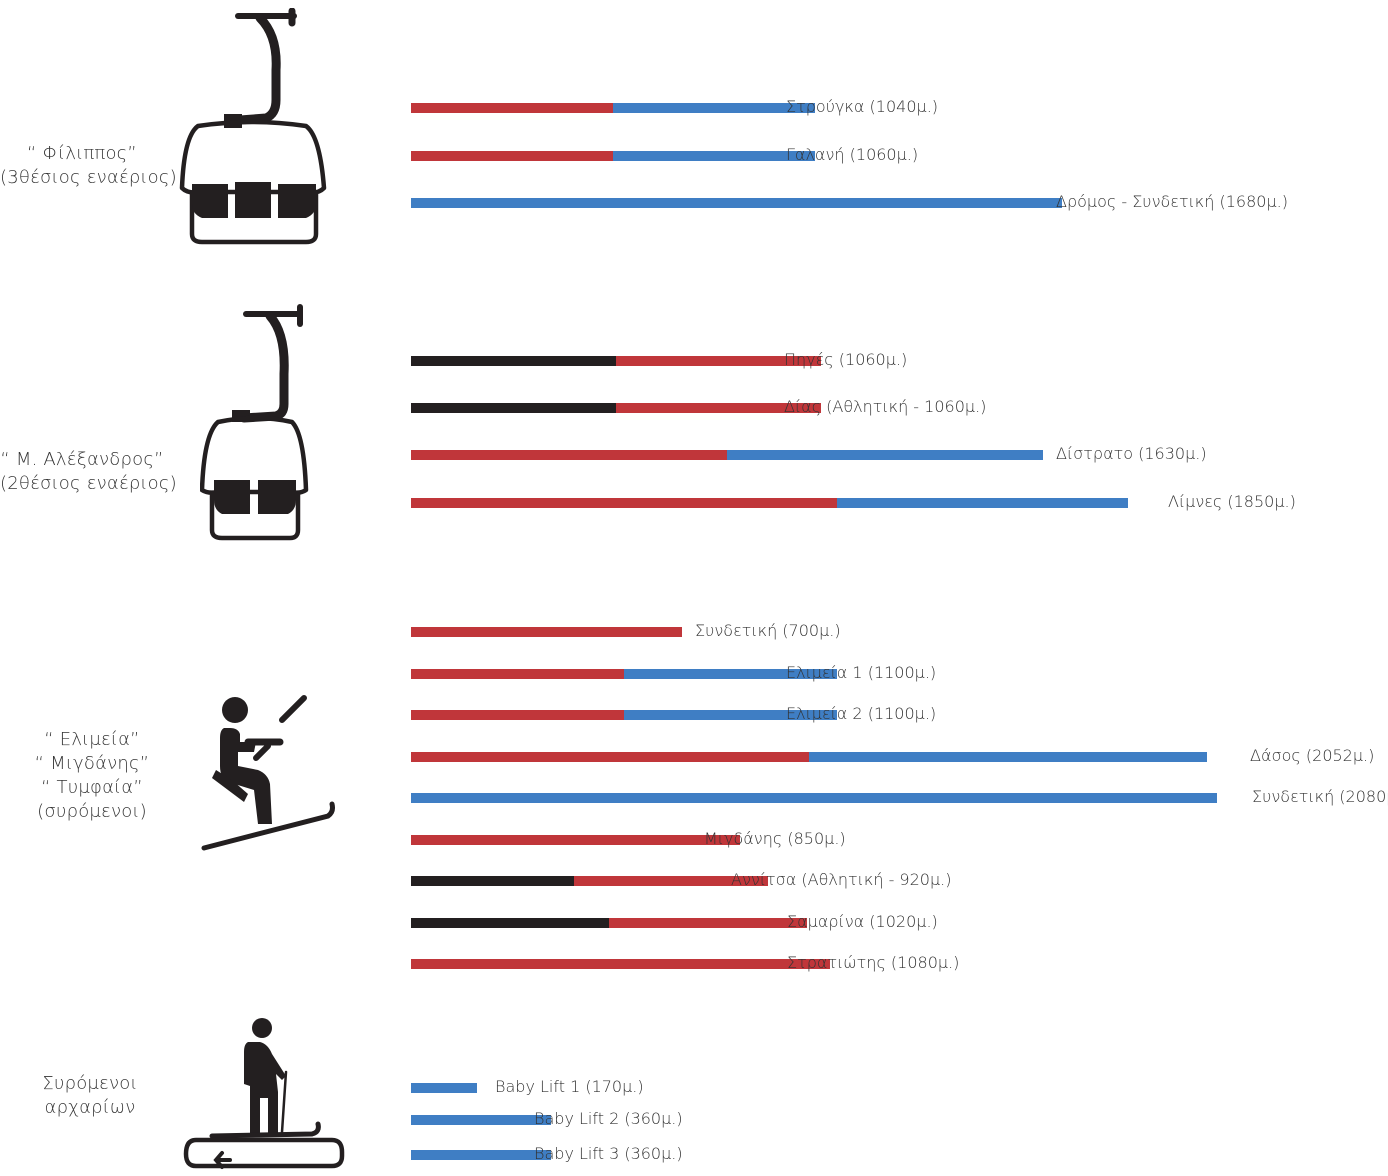 The height and width of the screenshot is (1176, 1388). What do you see at coordinates (775, 838) in the screenshot?
I see `lift-label: Μιγδάνης (850μ.)` at bounding box center [775, 838].